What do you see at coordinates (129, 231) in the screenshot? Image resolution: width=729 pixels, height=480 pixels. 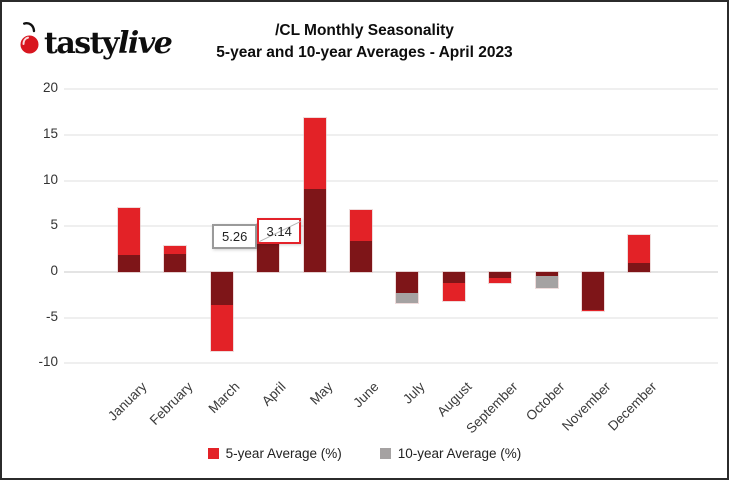 I see `bar-january-5yr-segment` at bounding box center [129, 231].